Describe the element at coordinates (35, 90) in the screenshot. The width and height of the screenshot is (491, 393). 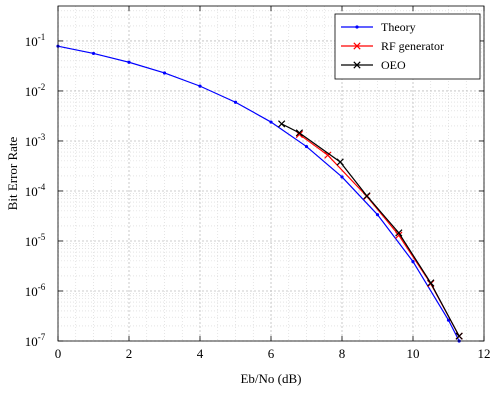
I see `y-tick-label: 10⁻²` at that location.